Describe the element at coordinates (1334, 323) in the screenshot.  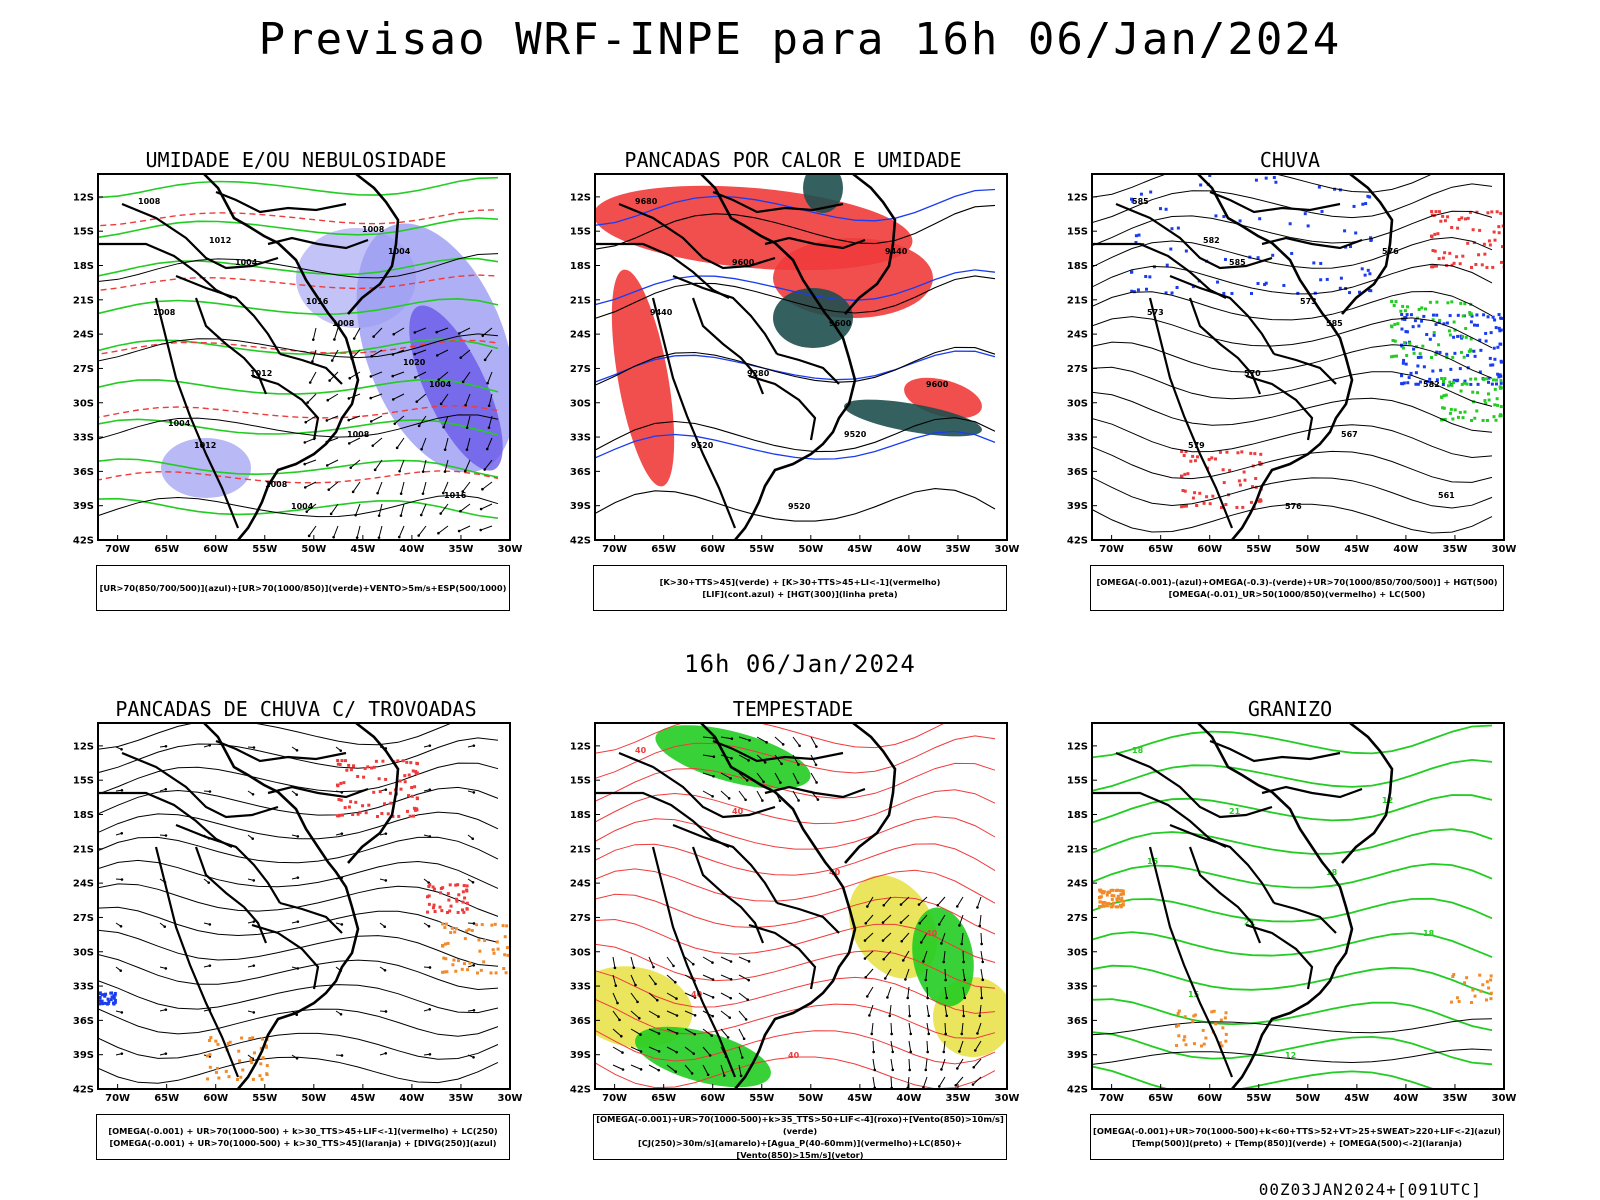
I see `contour-label: 585` at that location.